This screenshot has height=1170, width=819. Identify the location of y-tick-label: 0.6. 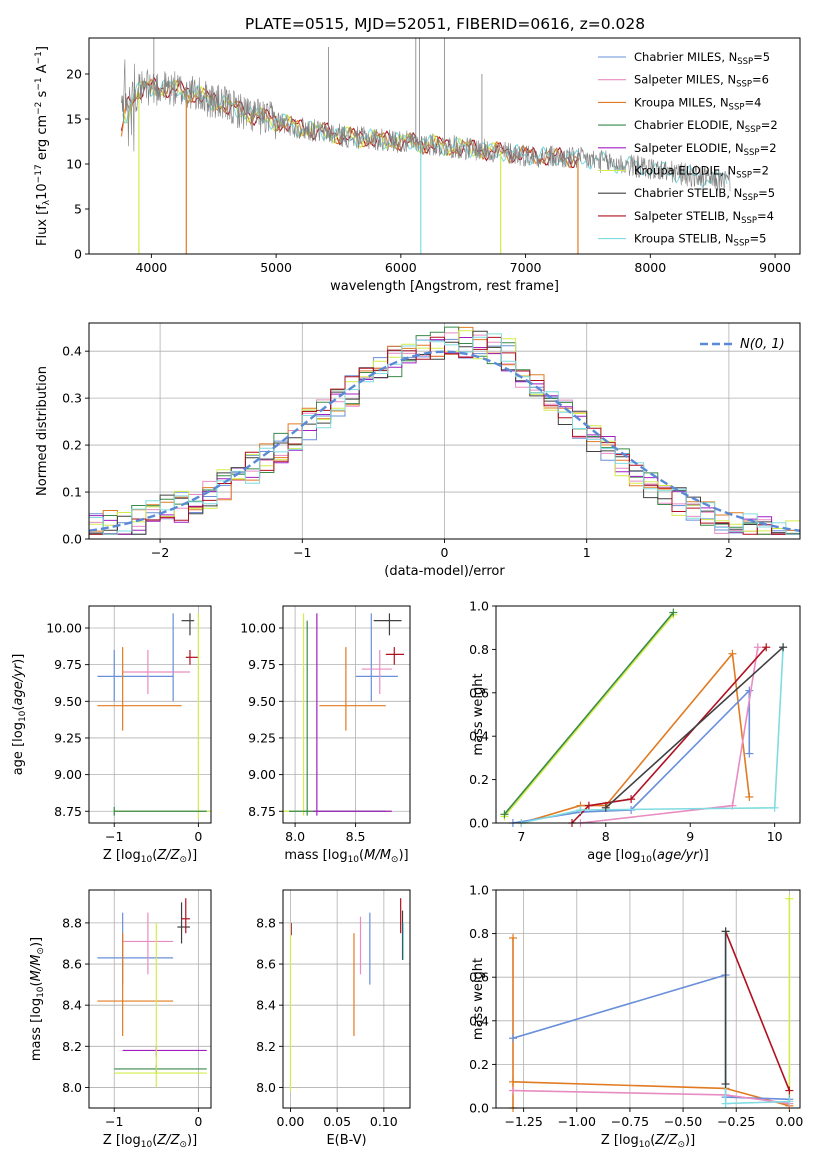
(479, 977).